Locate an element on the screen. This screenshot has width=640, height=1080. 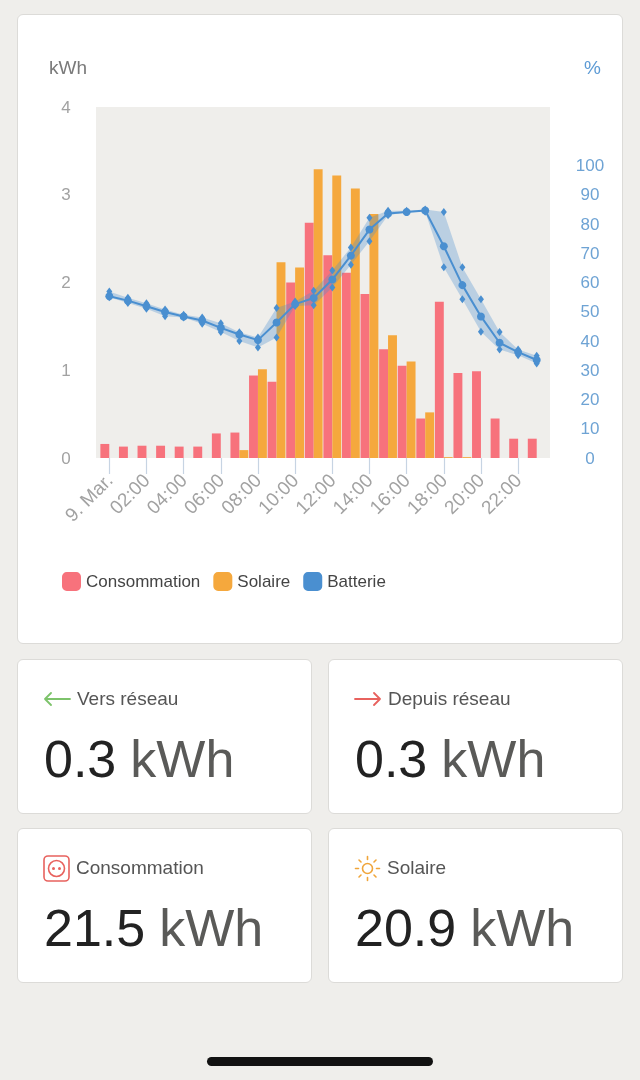
y2-tick-label: 10 is located at coordinates (590, 429).